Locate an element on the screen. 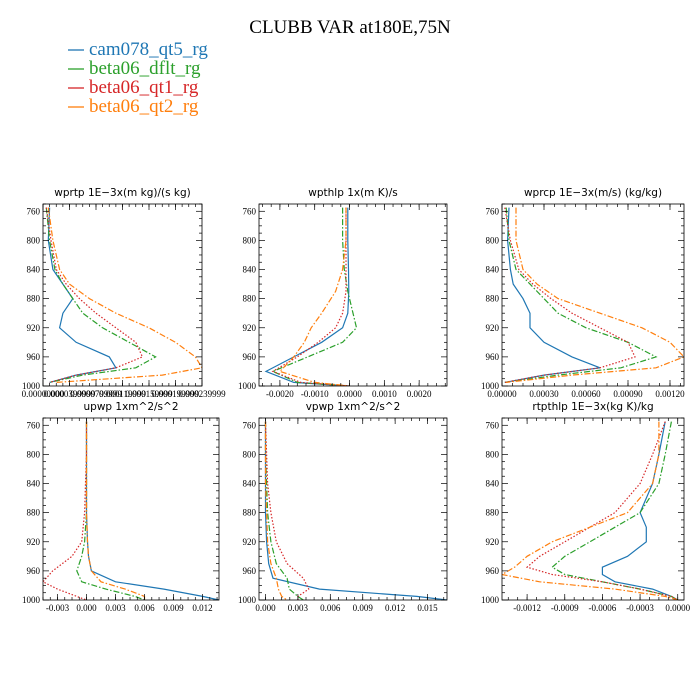 The image size is (700, 700). panel-title-0: wprtp 1E−3x(m kg)/(s kg) is located at coordinates (122, 193).